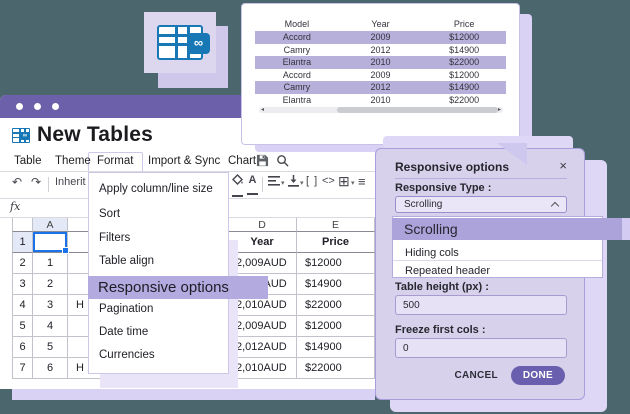  What do you see at coordinates (476, 375) in the screenshot?
I see `cancel-button: CANCEL` at bounding box center [476, 375].